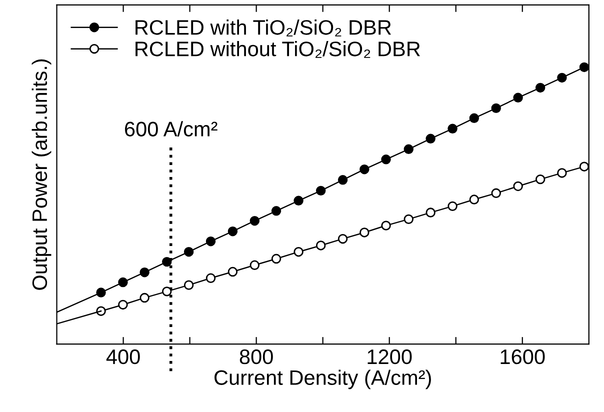  What do you see at coordinates (123, 356) in the screenshot?
I see `x-tick-label: 400` at bounding box center [123, 356].